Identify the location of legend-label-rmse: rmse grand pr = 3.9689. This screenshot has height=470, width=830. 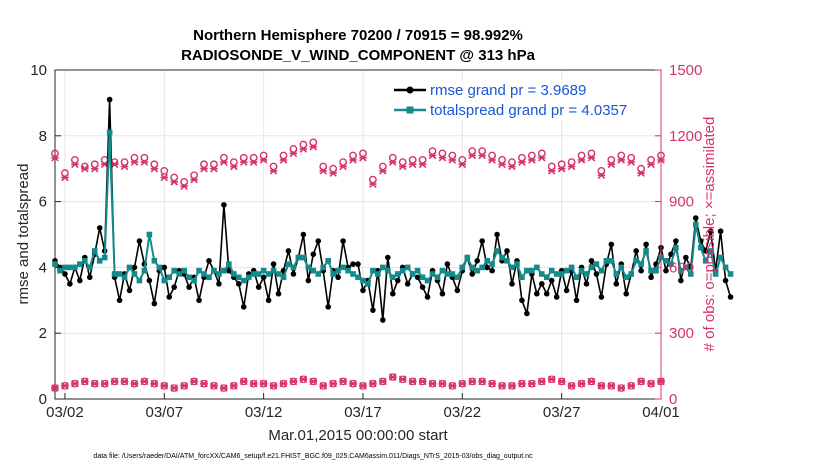
(508, 90).